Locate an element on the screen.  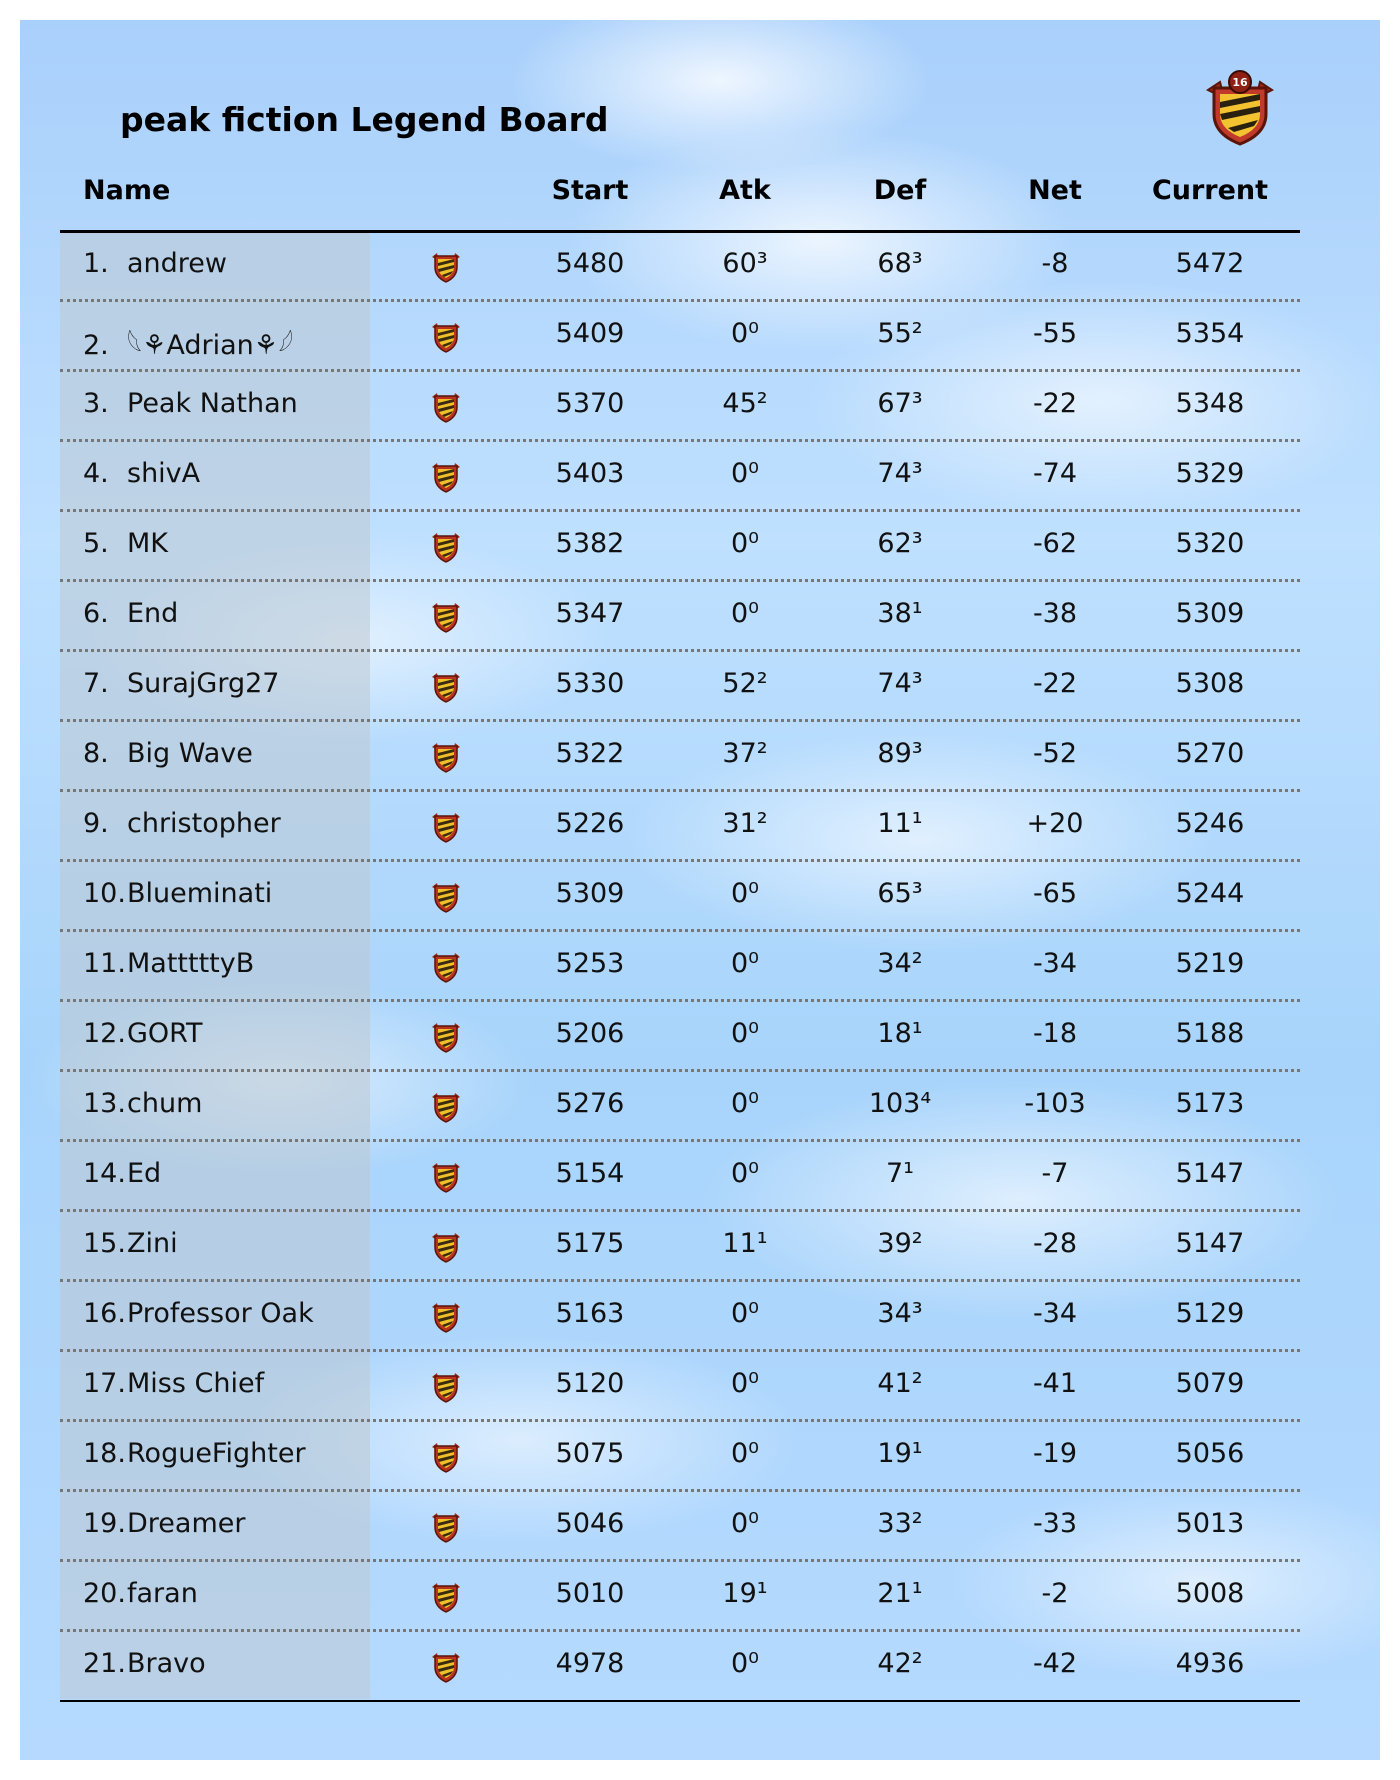
net-trophies: -18 is located at coordinates (1055, 1033).